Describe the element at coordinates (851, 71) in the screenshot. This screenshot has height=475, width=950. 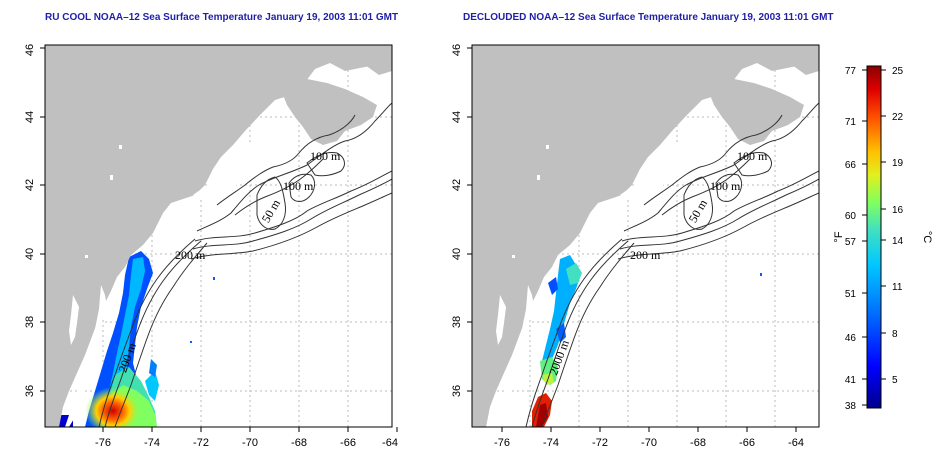
I see `f-tick-label: 77` at that location.